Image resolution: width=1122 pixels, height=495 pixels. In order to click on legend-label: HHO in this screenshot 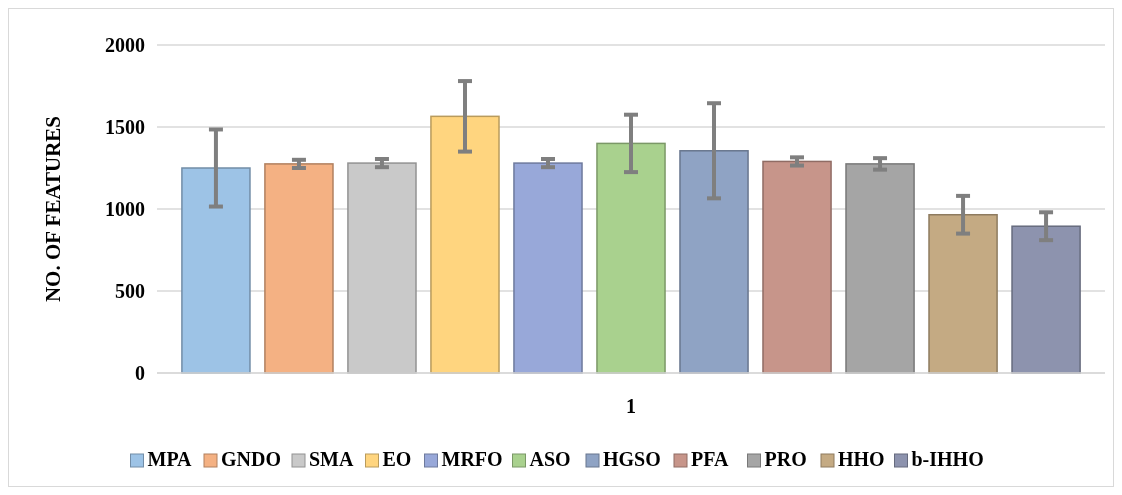, I will do `click(861, 459)`.